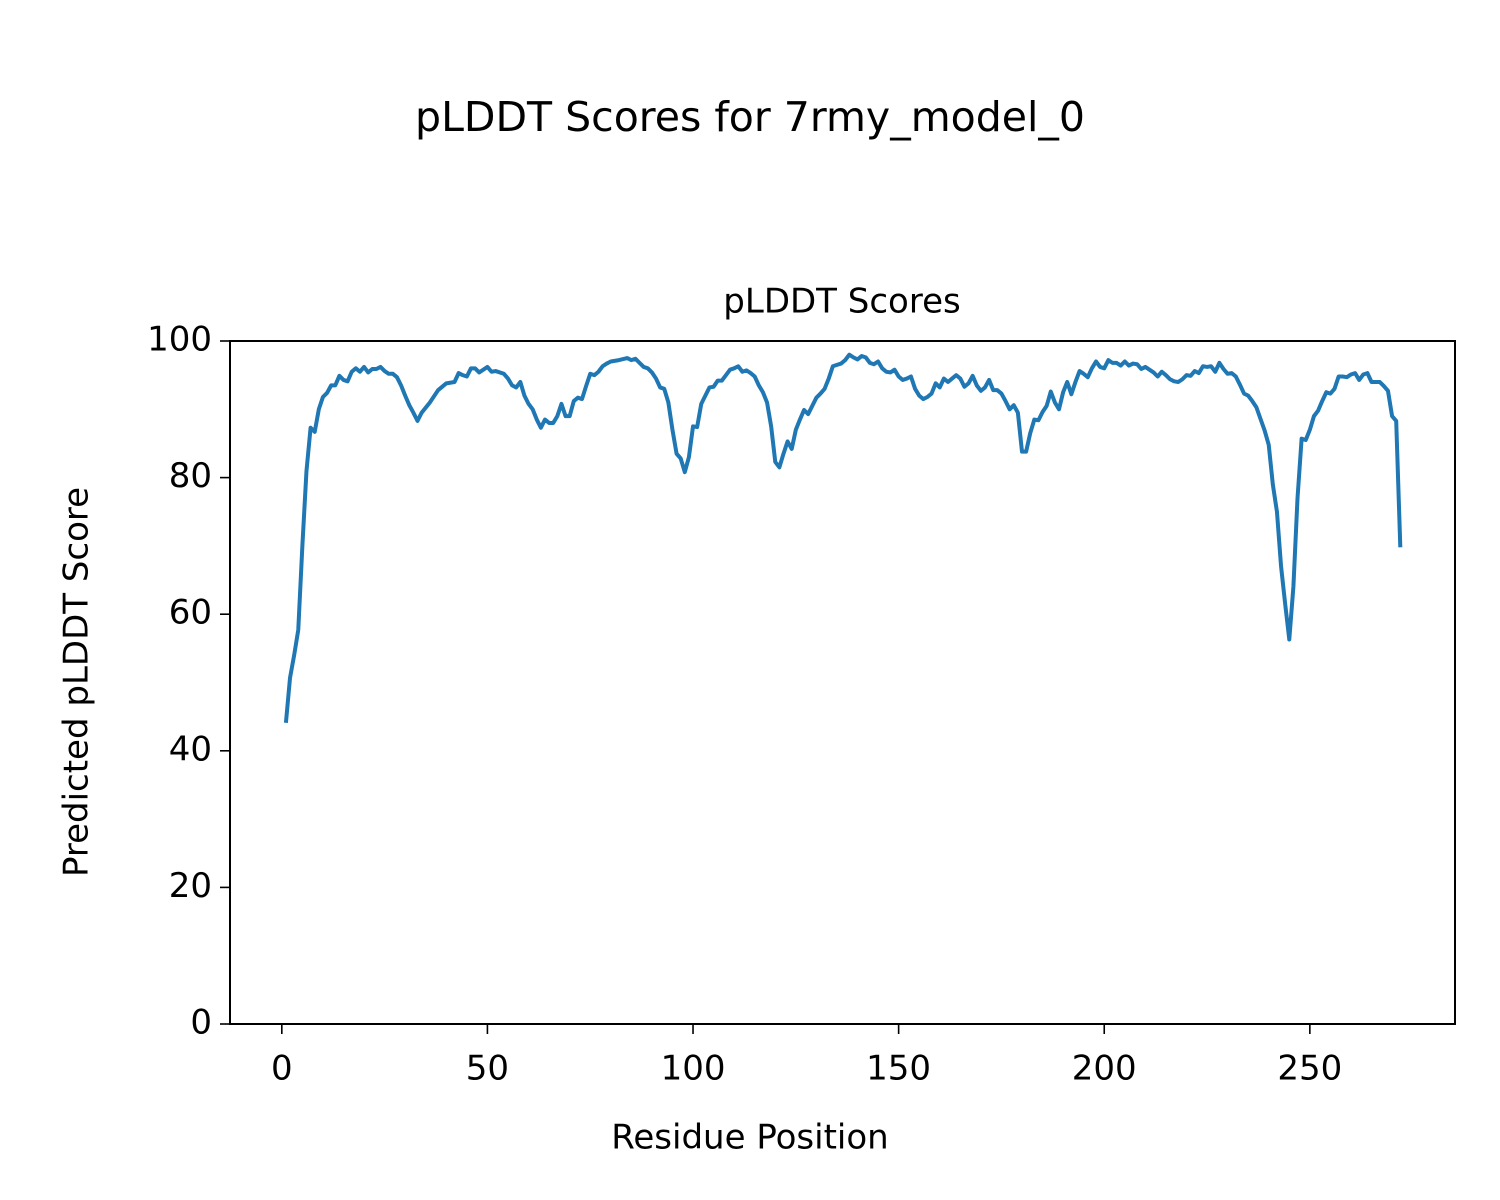 Image resolution: width=1500 pixels, height=1200 pixels. Describe the element at coordinates (190, 886) in the screenshot. I see `y-tick-label: 20` at that location.